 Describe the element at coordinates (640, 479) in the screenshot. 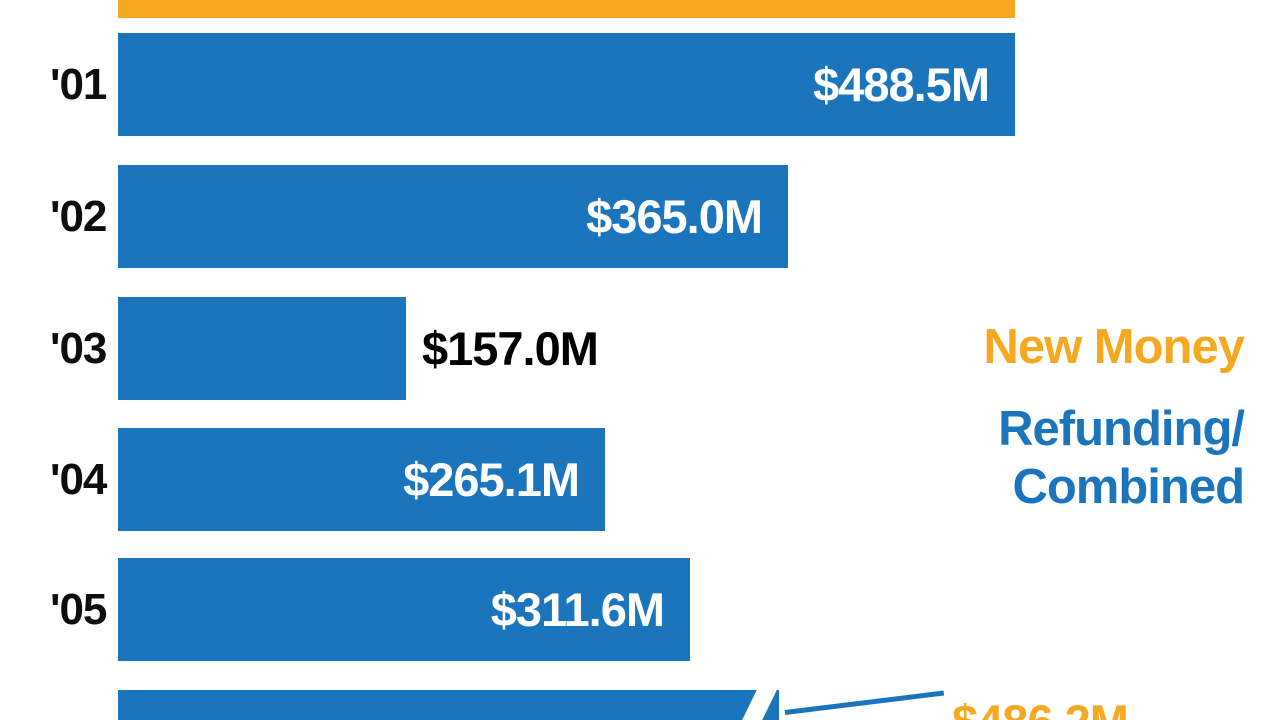

I see `chart-row-04: '04 $265.1M` at that location.